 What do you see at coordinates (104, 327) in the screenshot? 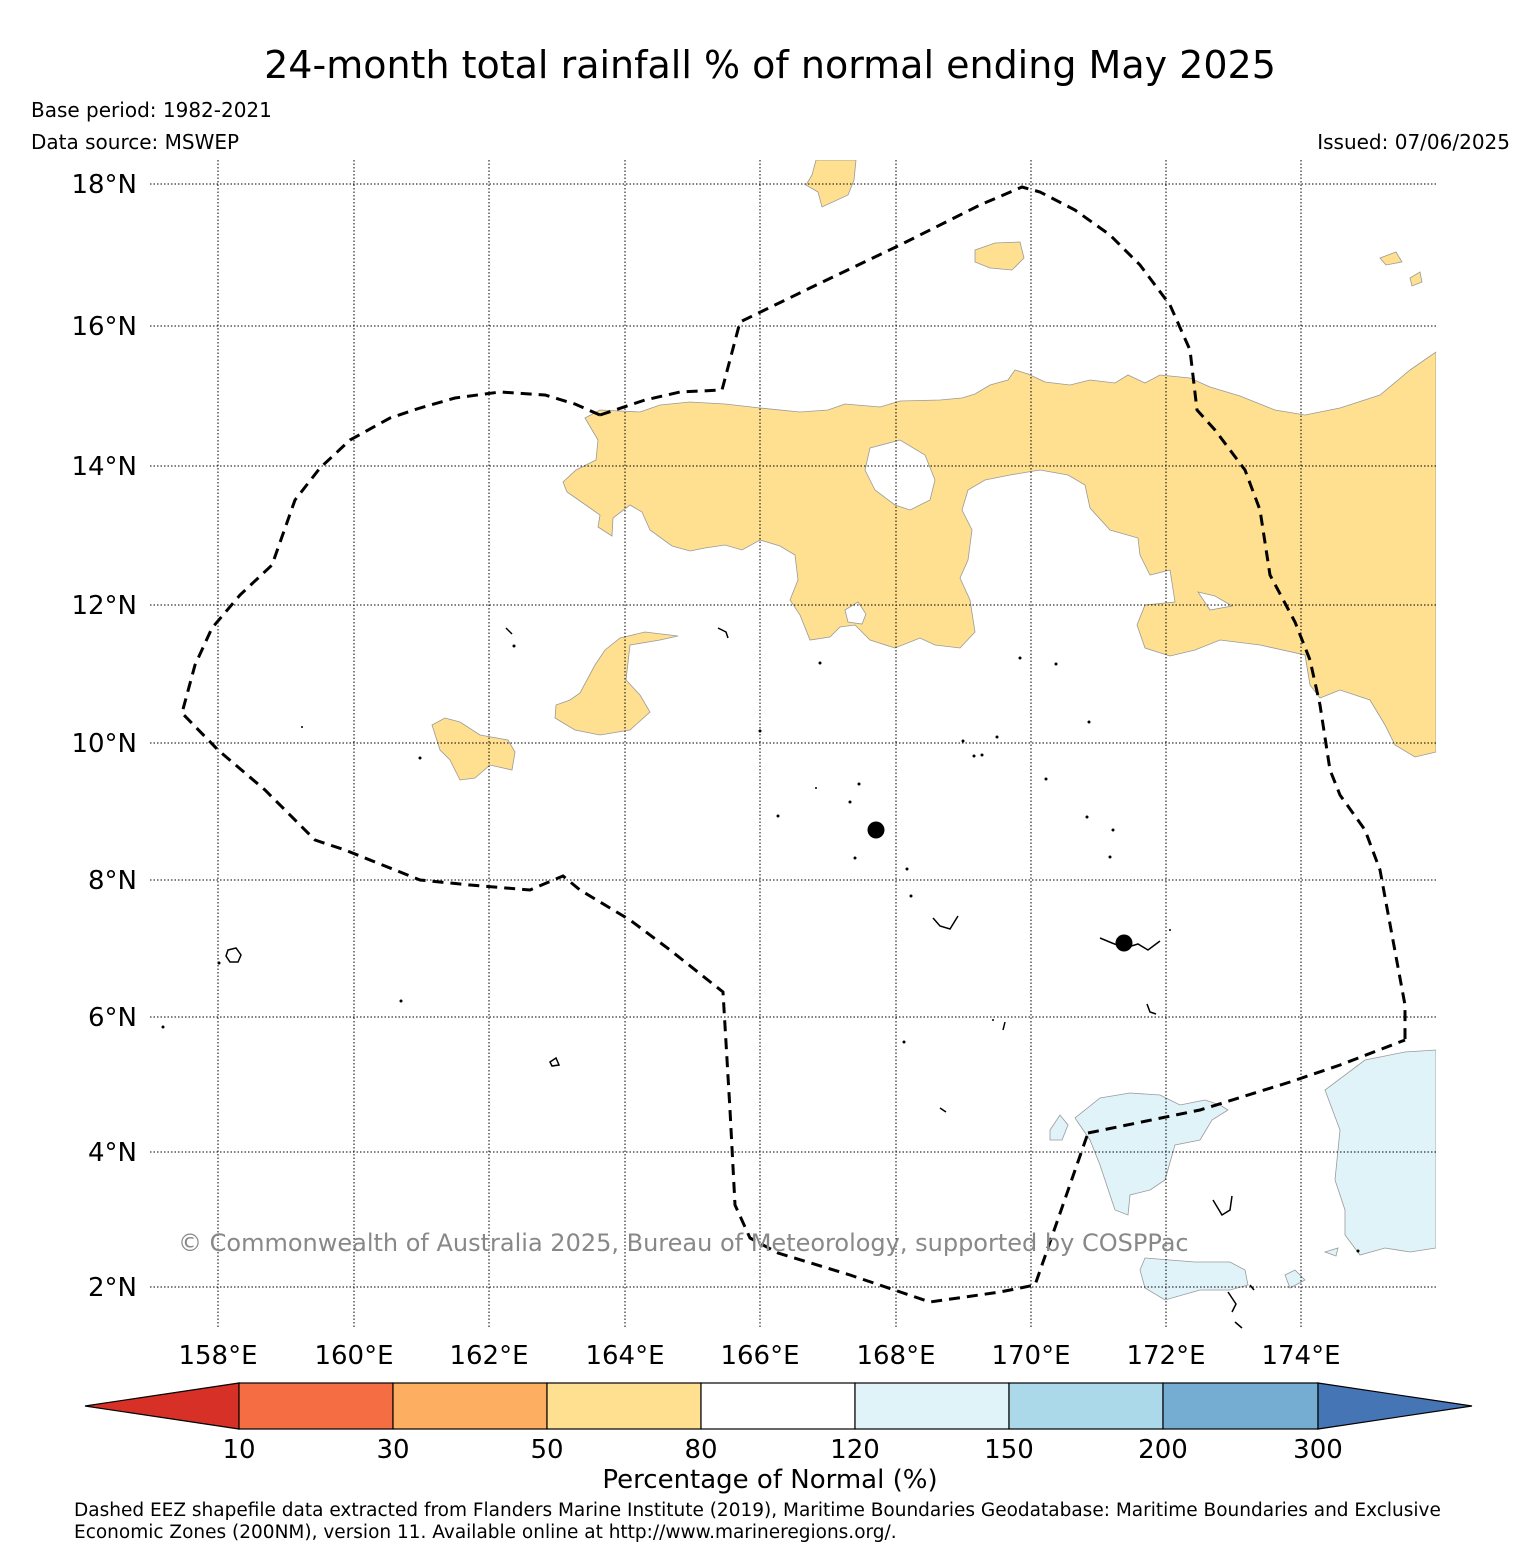
I see `lat-label: 16°N` at bounding box center [104, 327].